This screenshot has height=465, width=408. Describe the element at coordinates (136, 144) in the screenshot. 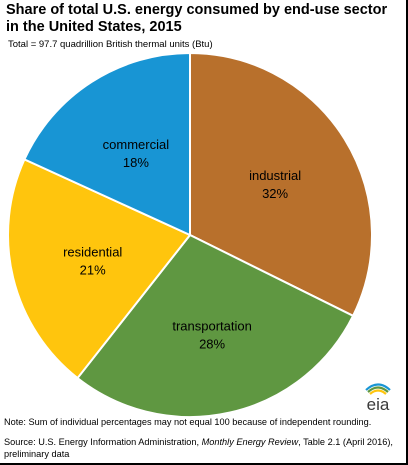

I see `slice-label-commercial: commercial` at that location.